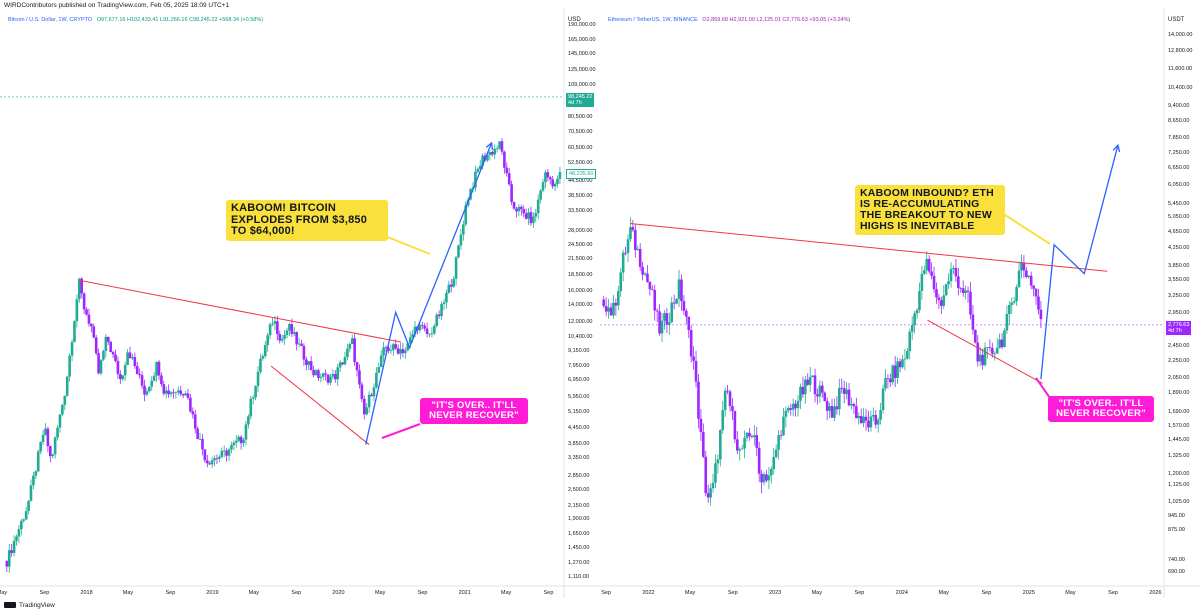 The image size is (1200, 611). Describe the element at coordinates (1101, 409) in the screenshot. I see `ethereum-over-callout: "IT'S OVER.. IT'LL NEVER RECOVER"` at that location.